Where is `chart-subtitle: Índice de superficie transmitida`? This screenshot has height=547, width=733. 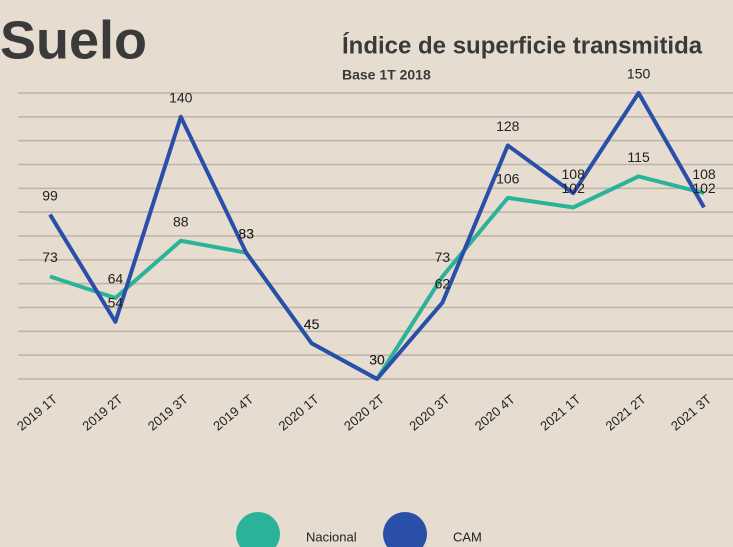
chart-subtitle: Índice de superficie transmitida is located at coordinates (522, 45).